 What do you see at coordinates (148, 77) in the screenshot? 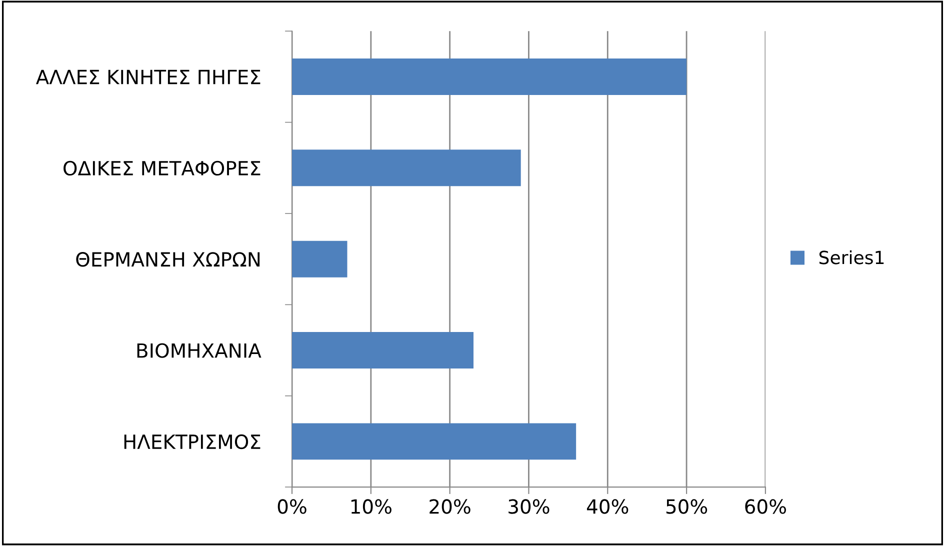
I see `y-tick-label: ΑΛΛΕΣ ΚΙΝΗΤΕΣ ΠΗΓΕΣ` at bounding box center [148, 77].